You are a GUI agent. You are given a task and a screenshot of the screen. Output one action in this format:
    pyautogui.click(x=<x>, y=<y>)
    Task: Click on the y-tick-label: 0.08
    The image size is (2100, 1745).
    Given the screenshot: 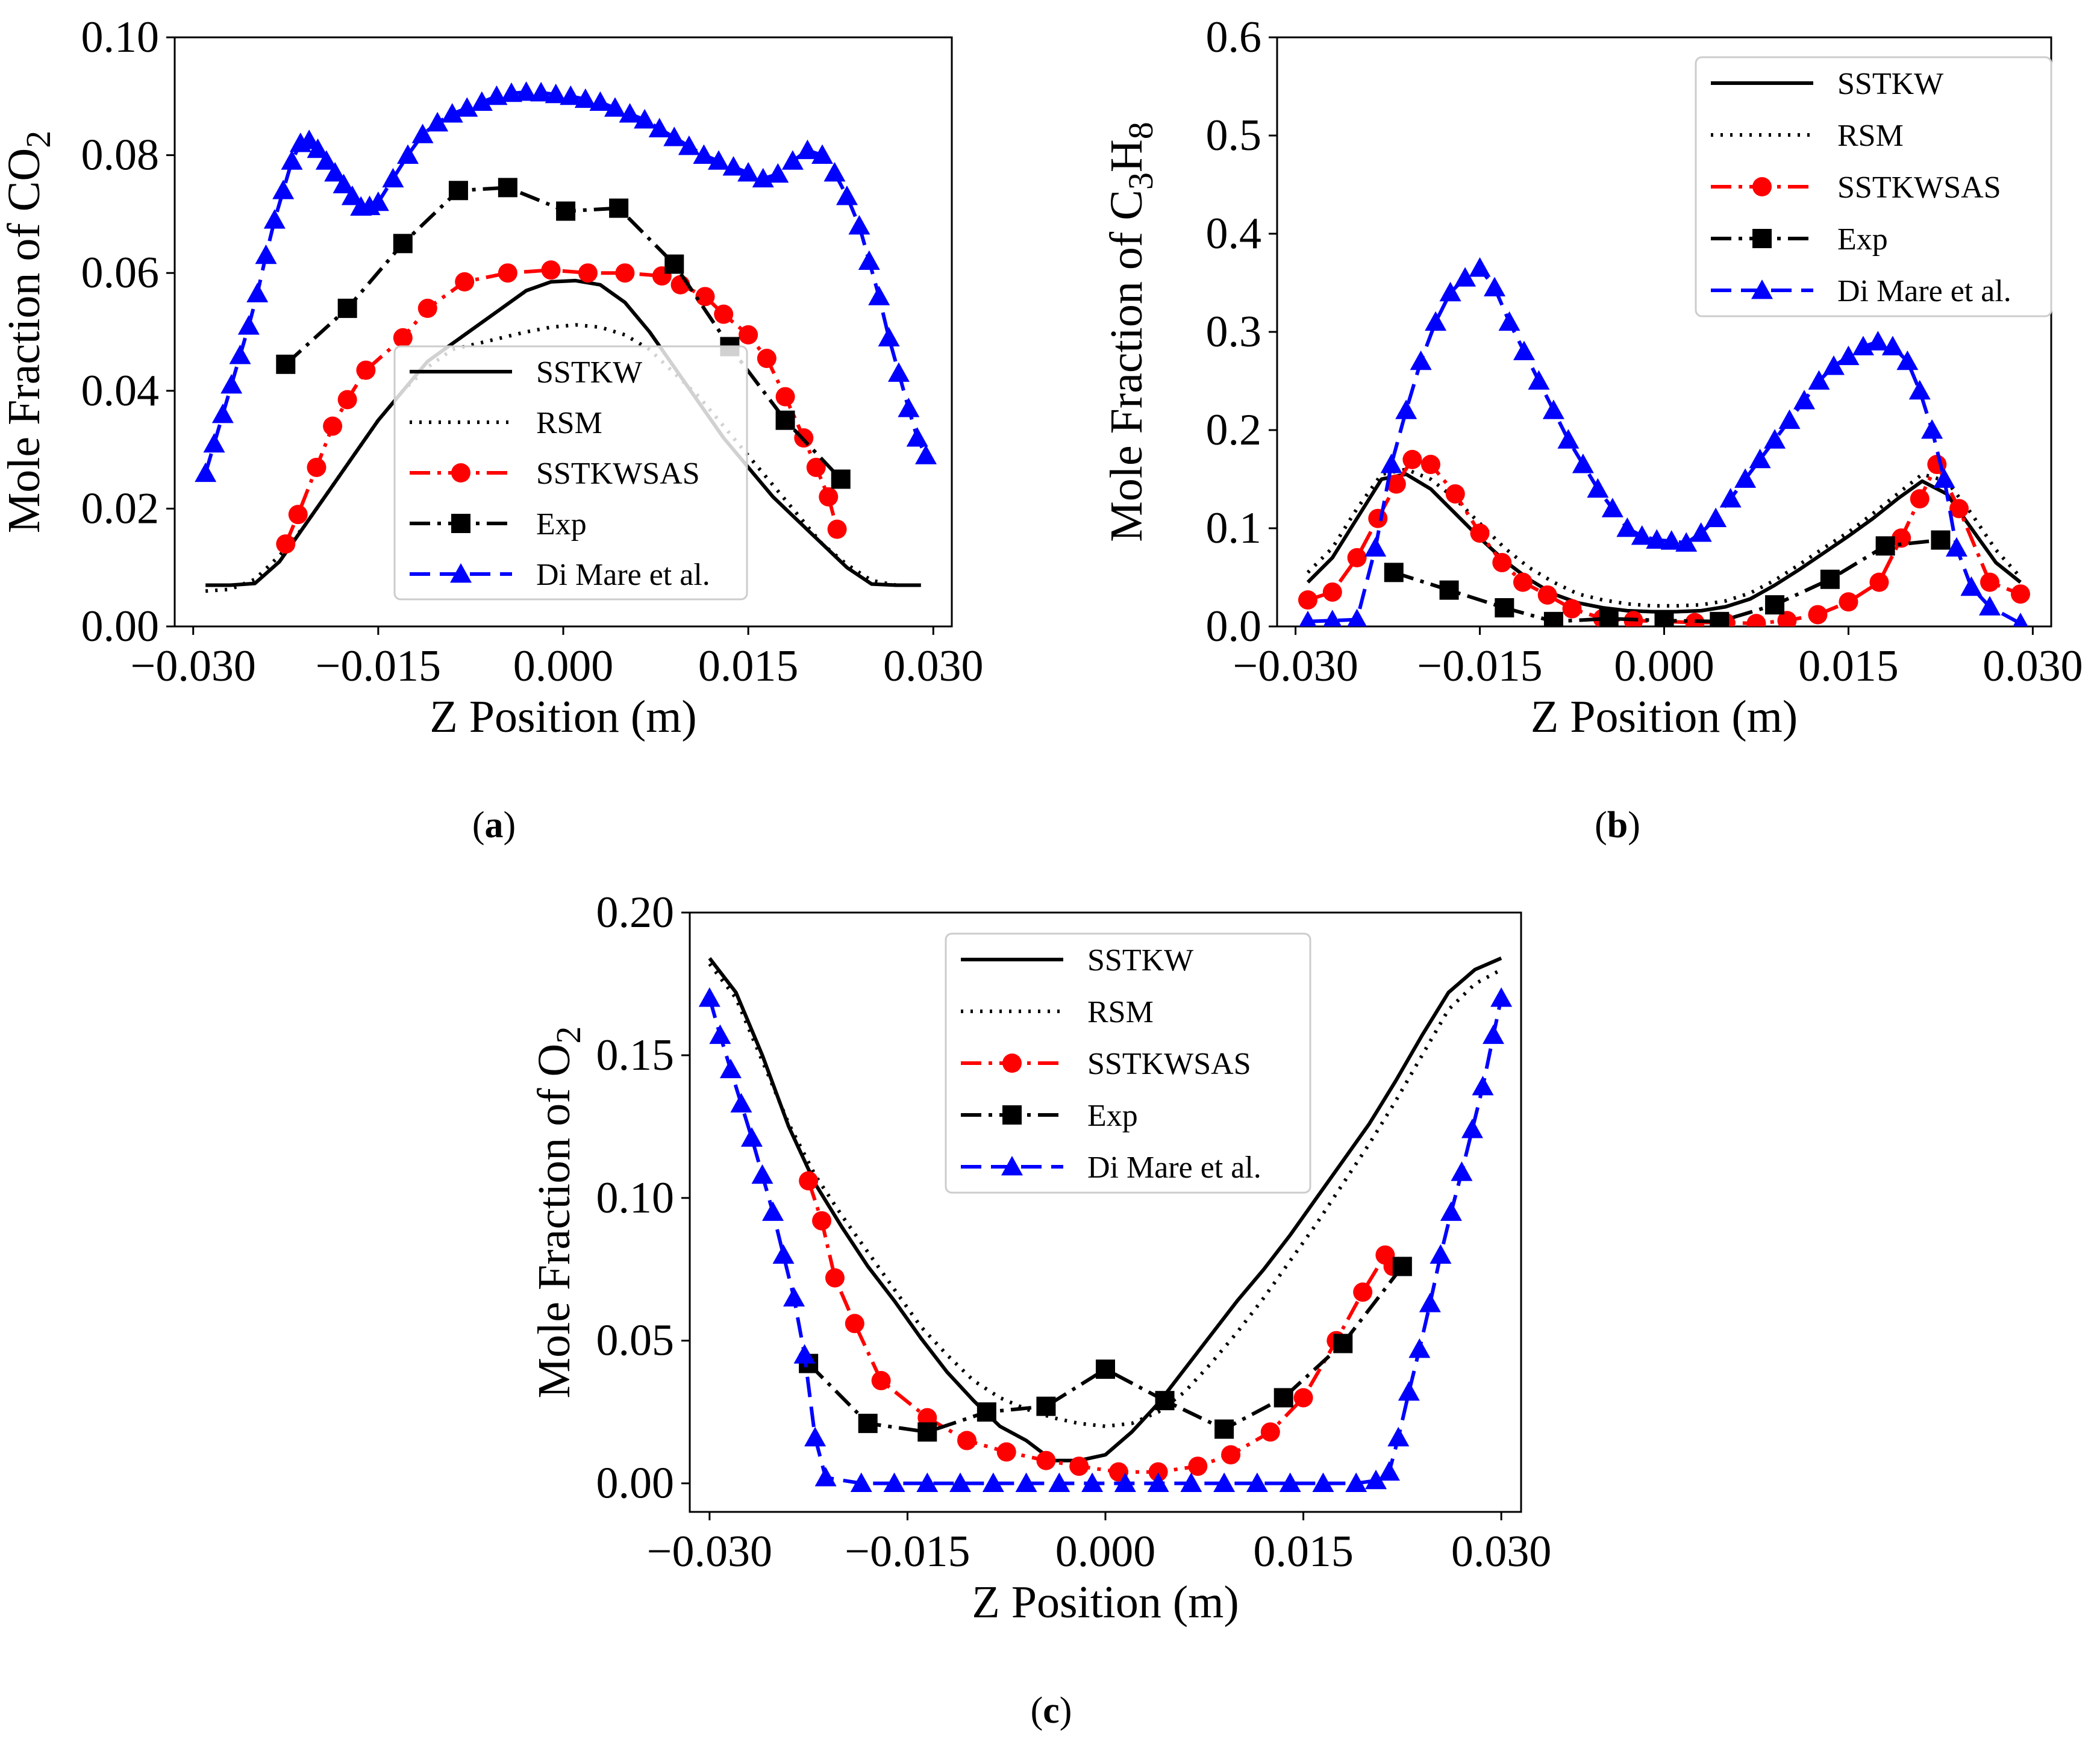 What is the action you would take?
    pyautogui.click(x=121, y=155)
    